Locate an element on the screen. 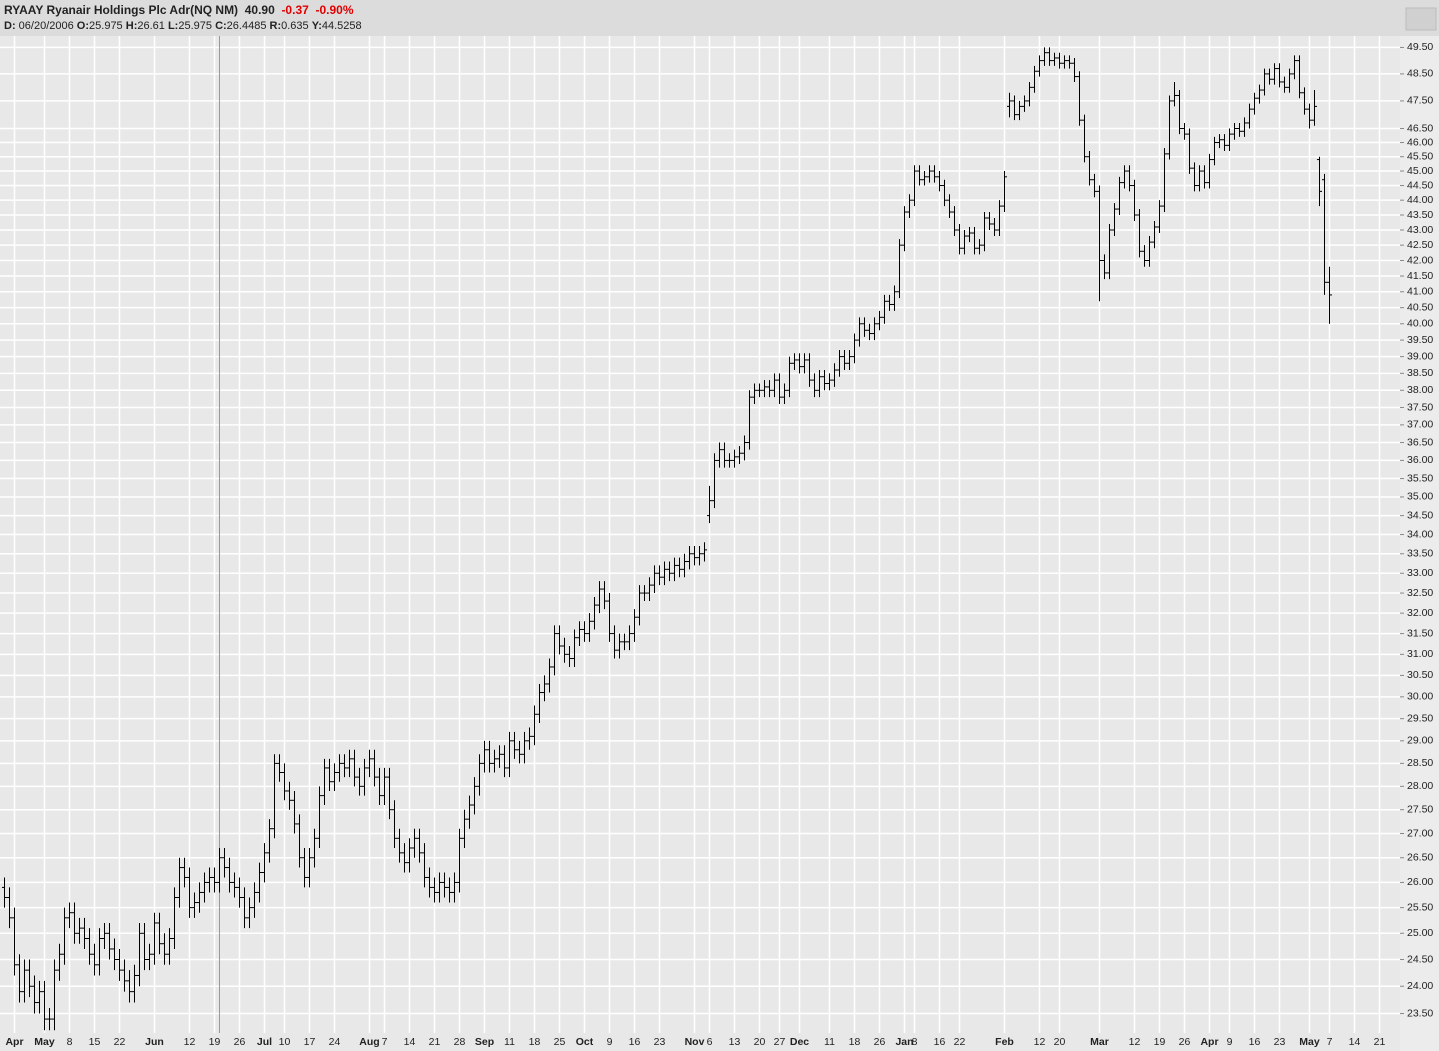 Image resolution: width=1439 pixels, height=1051 pixels. y-tick-label: 39.00 is located at coordinates (1420, 356).